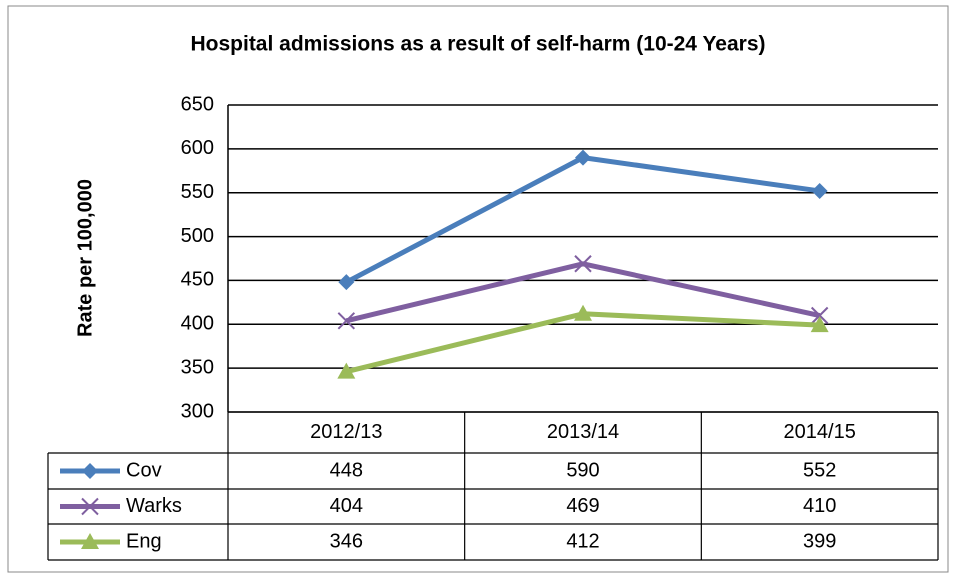 This screenshot has height=578, width=955. What do you see at coordinates (820, 432) in the screenshot?
I see `x-tick-label: 2014/15` at bounding box center [820, 432].